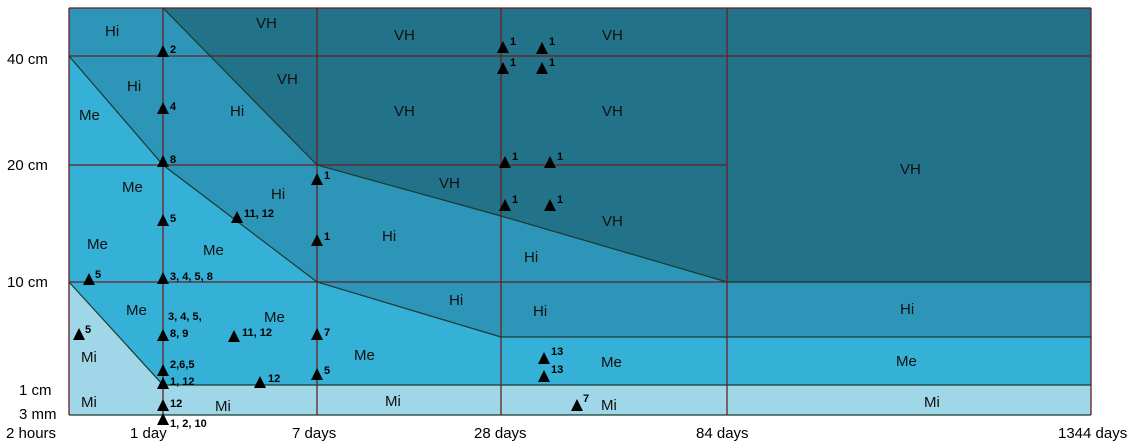 The image size is (1147, 441). Describe the element at coordinates (182, 365) in the screenshot. I see `marker-label: 2,6,5` at that location.